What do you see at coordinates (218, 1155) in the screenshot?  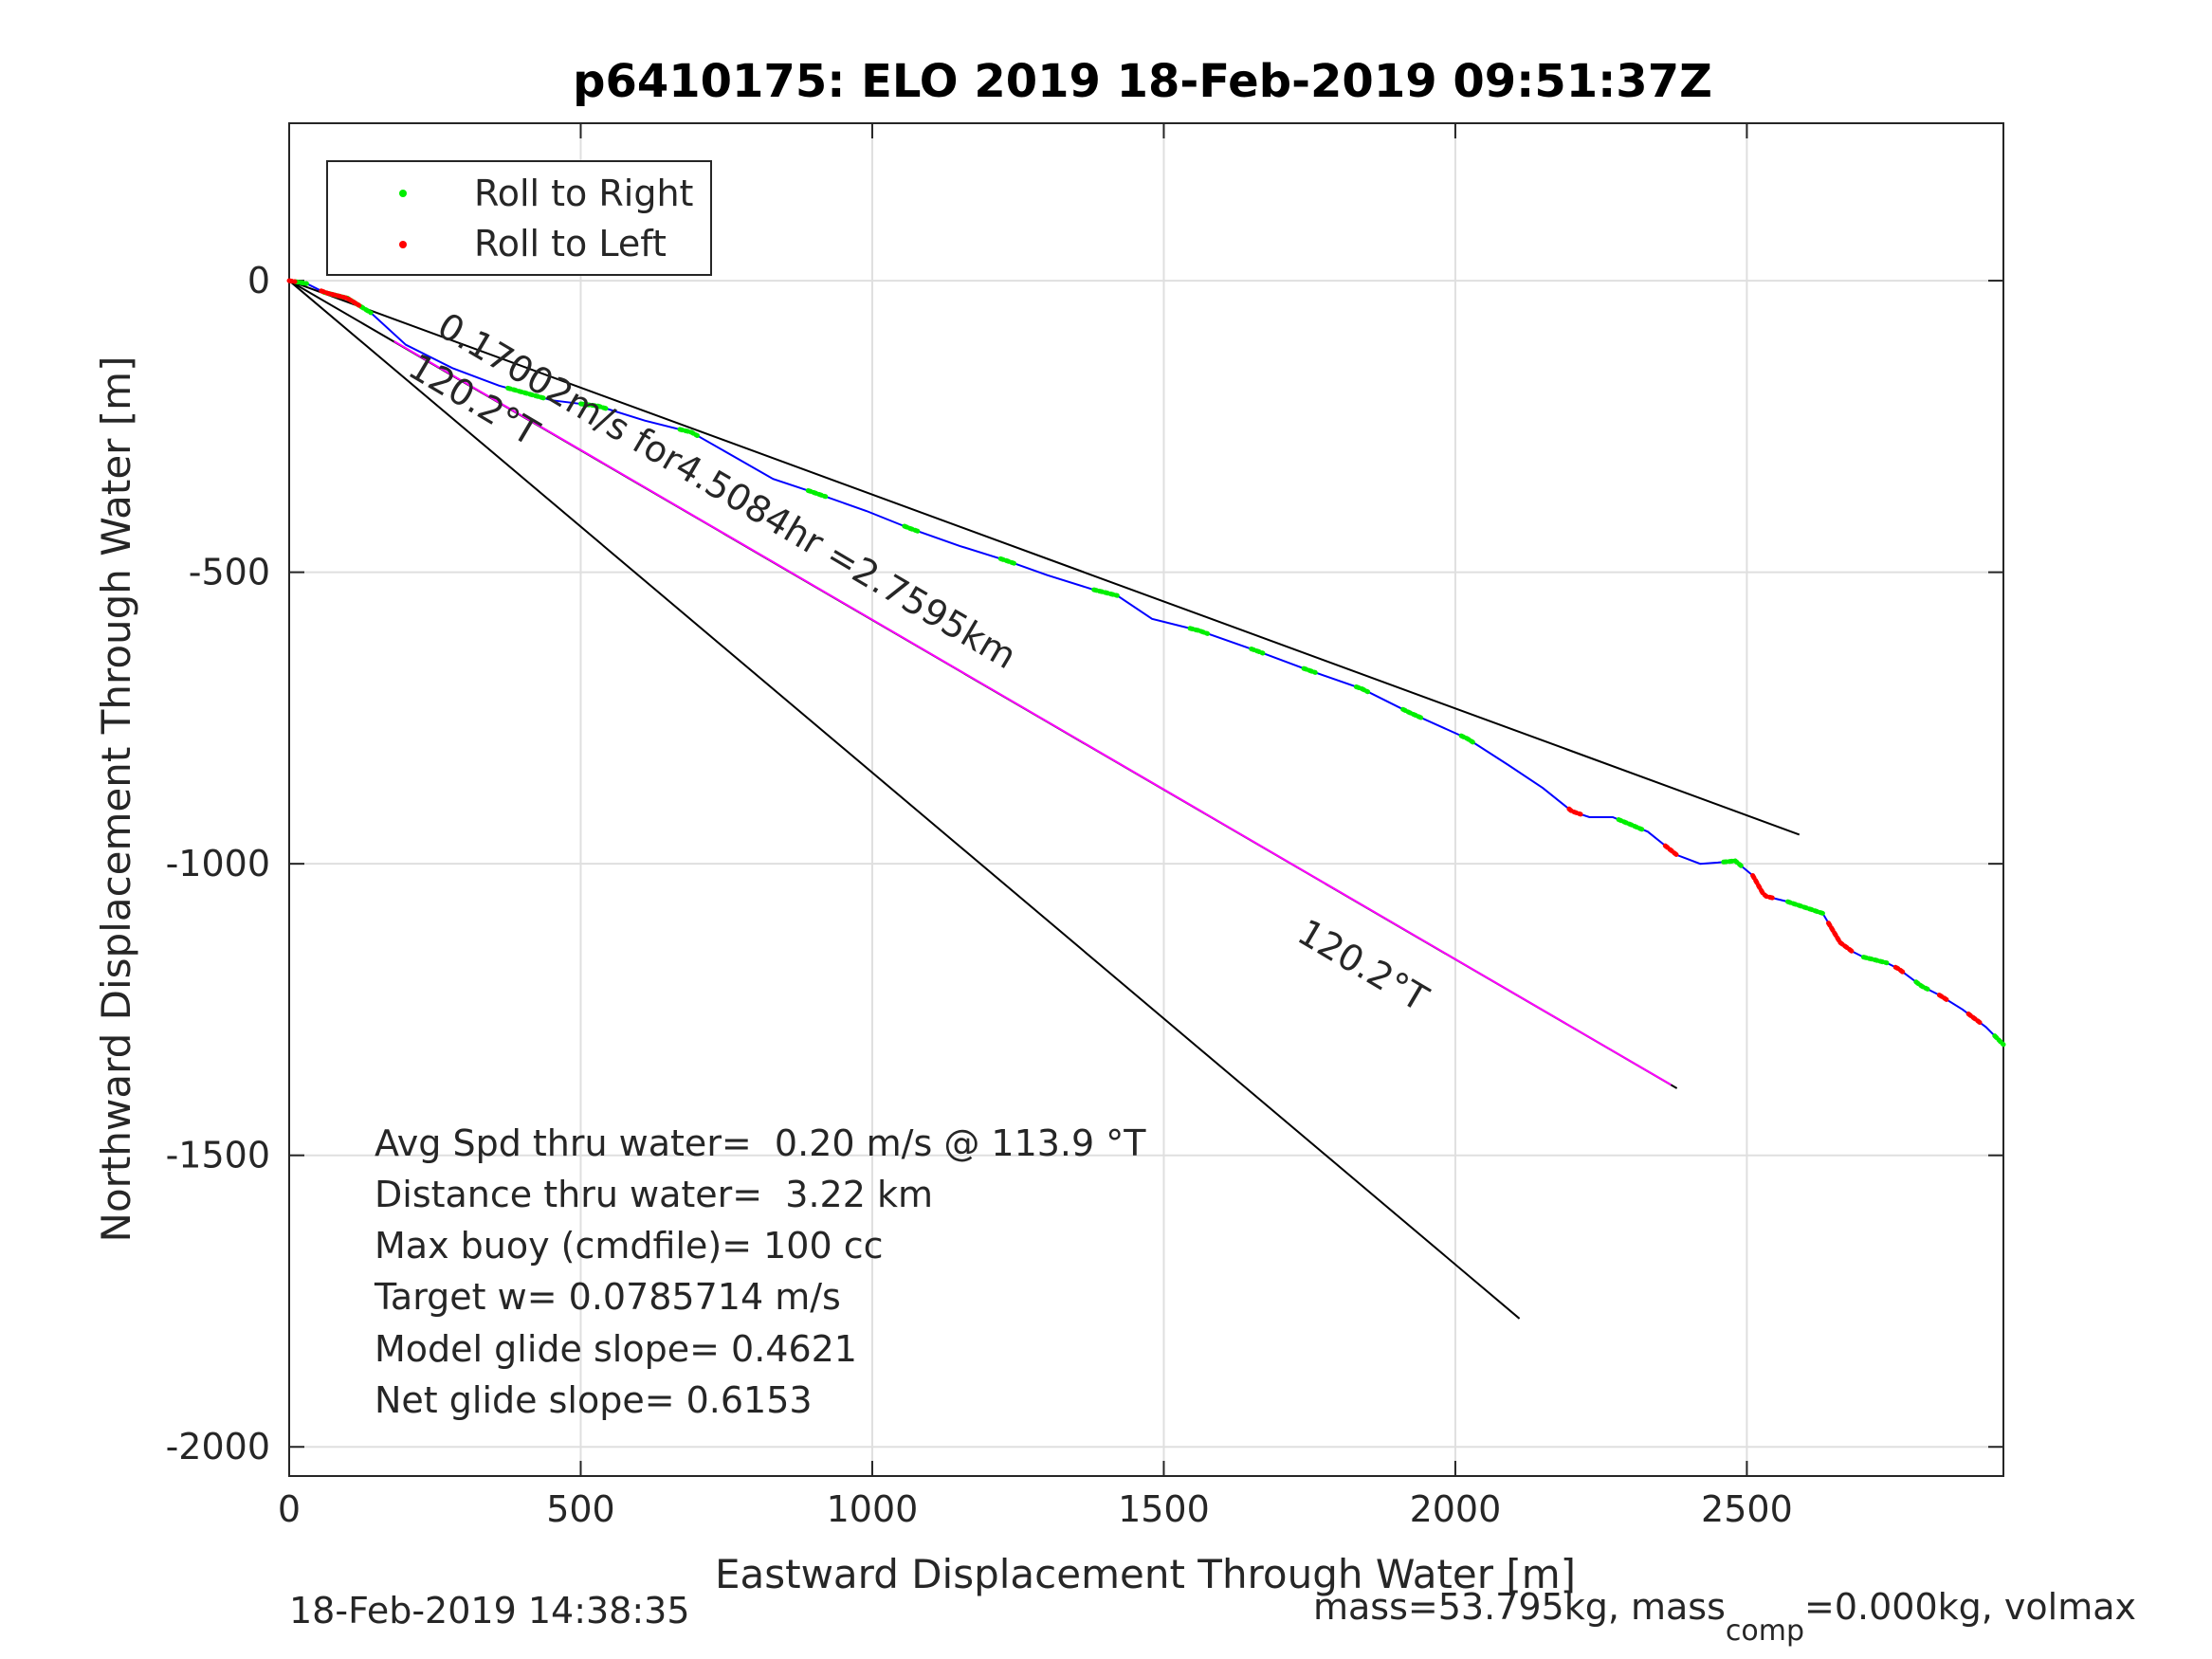 I see `y-tick-label: -1500` at bounding box center [218, 1155].